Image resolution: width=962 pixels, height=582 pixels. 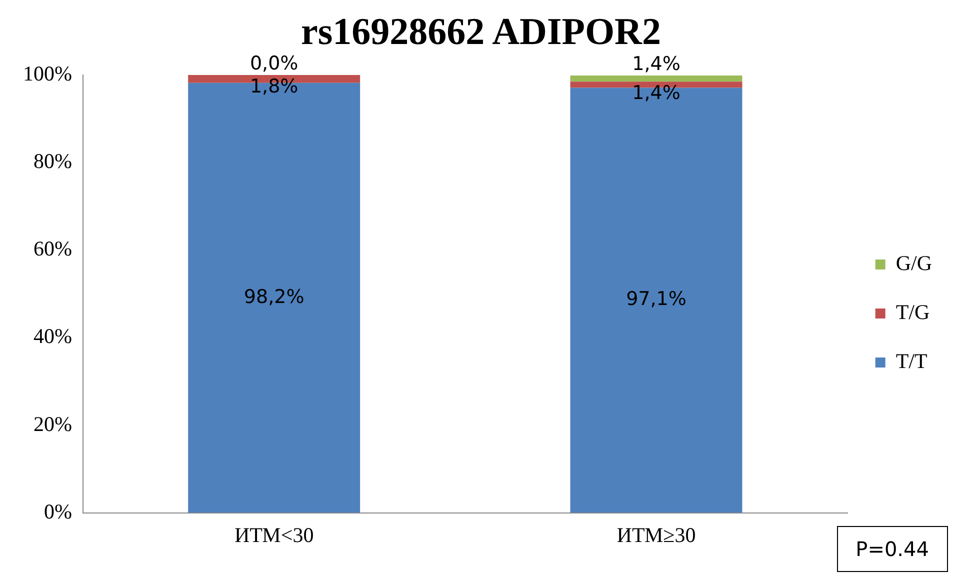 What do you see at coordinates (913, 312) in the screenshot?
I see `legend-label: T/G` at bounding box center [913, 312].